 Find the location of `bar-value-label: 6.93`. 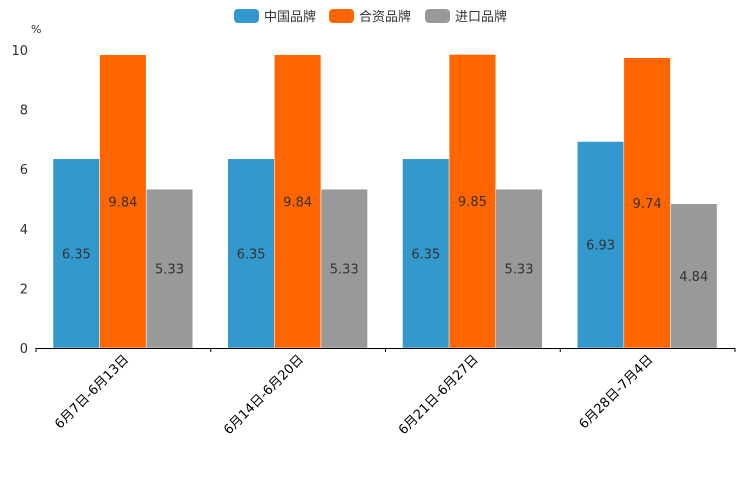

bar-value-label: 6.93 is located at coordinates (600, 246).